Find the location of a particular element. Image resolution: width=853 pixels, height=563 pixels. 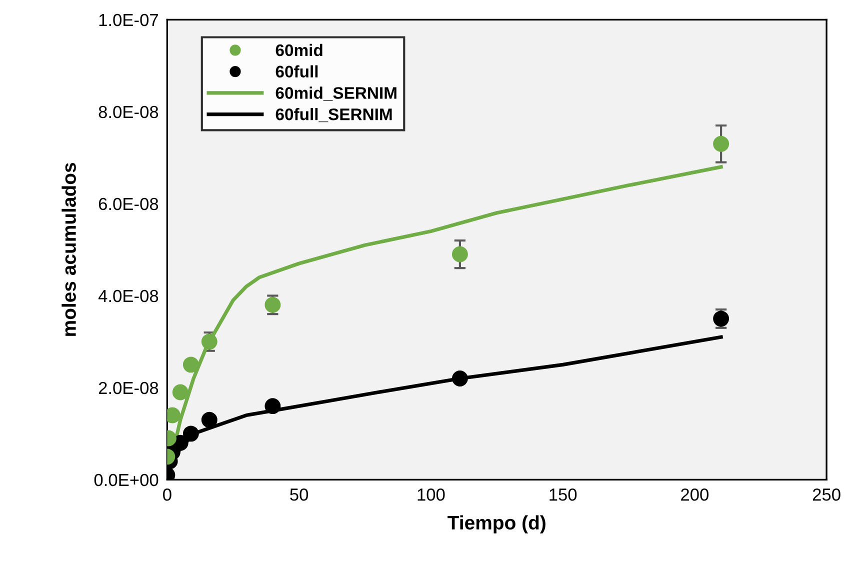

y-tick-label: 6.0E-08 is located at coordinates (128, 204).